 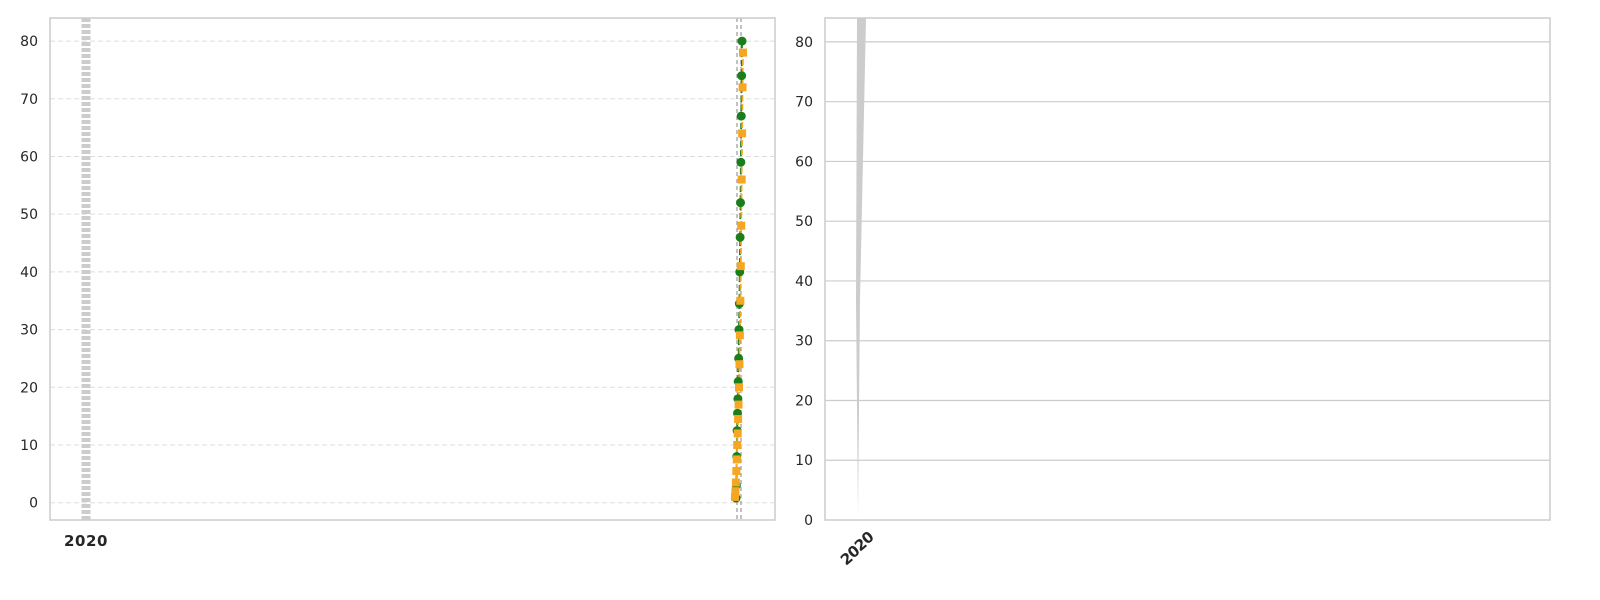 I want to click on left-y-tick-label: 40, so click(x=29, y=273).